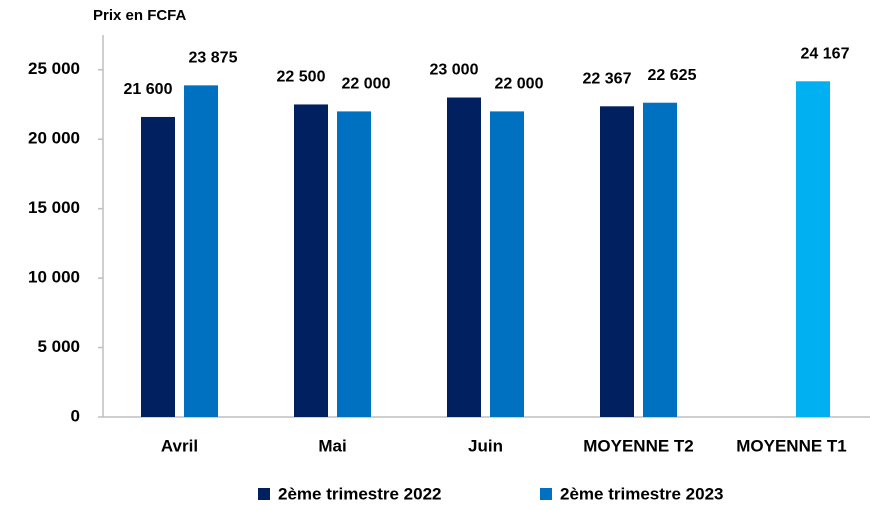  What do you see at coordinates (607, 79) in the screenshot?
I see `data-label: 22 367` at bounding box center [607, 79].